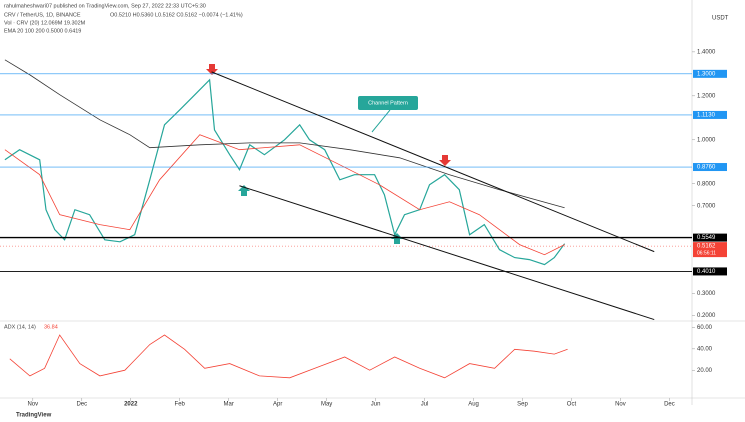 Image resolution: width=745 pixels, height=422 pixels. What do you see at coordinates (20, 327) in the screenshot?
I see `adx-title: ADX (14, 14)` at bounding box center [20, 327].